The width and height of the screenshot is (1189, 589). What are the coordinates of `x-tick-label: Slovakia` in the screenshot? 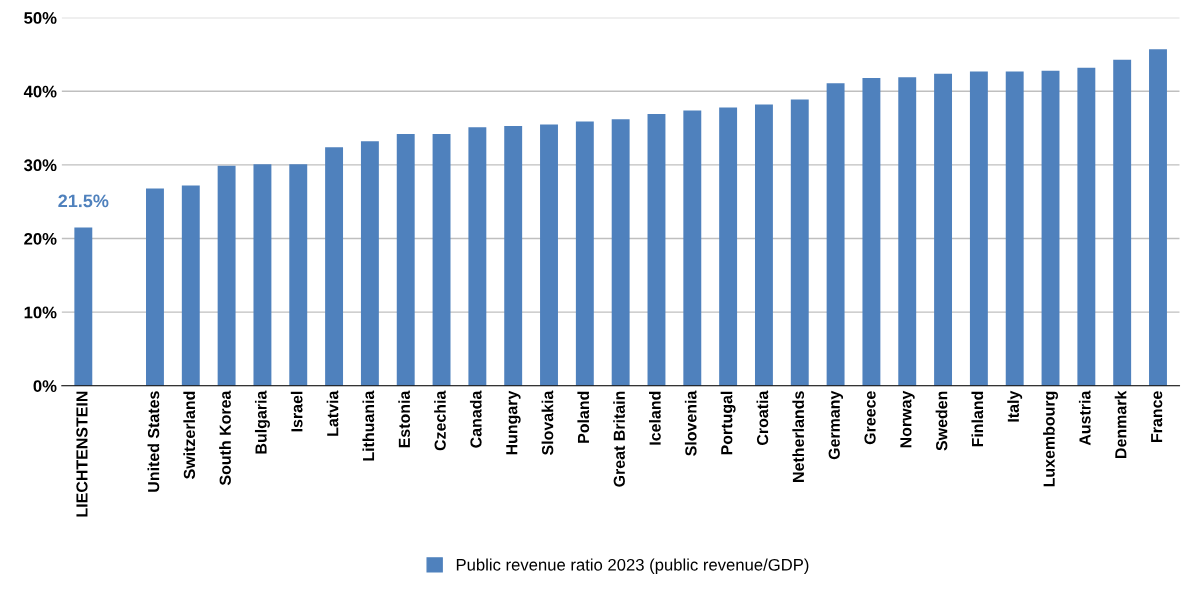 It's located at (547, 423).